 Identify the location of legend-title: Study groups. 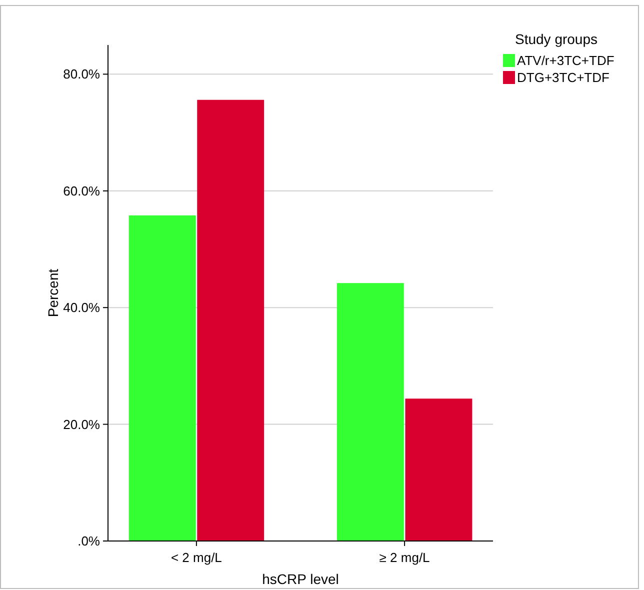
(556, 39).